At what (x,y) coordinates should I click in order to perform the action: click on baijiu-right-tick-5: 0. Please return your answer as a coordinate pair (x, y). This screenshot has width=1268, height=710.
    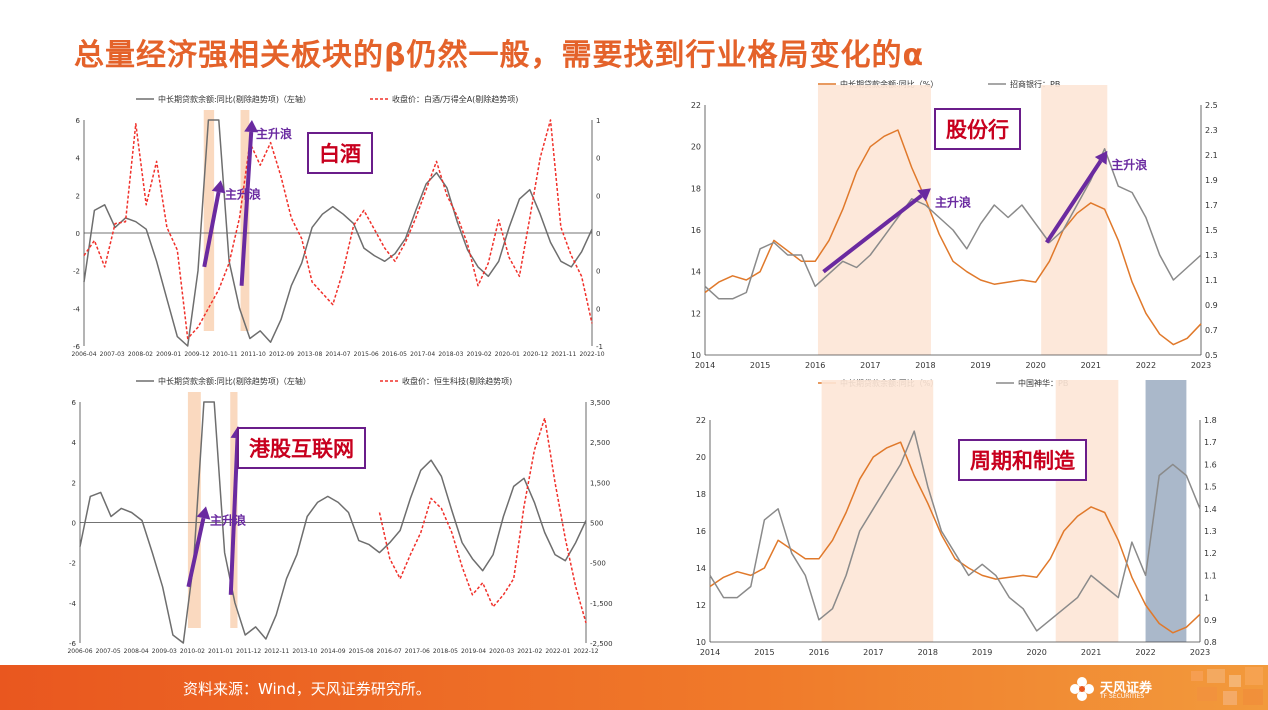
    Looking at the image, I should click on (598, 309).